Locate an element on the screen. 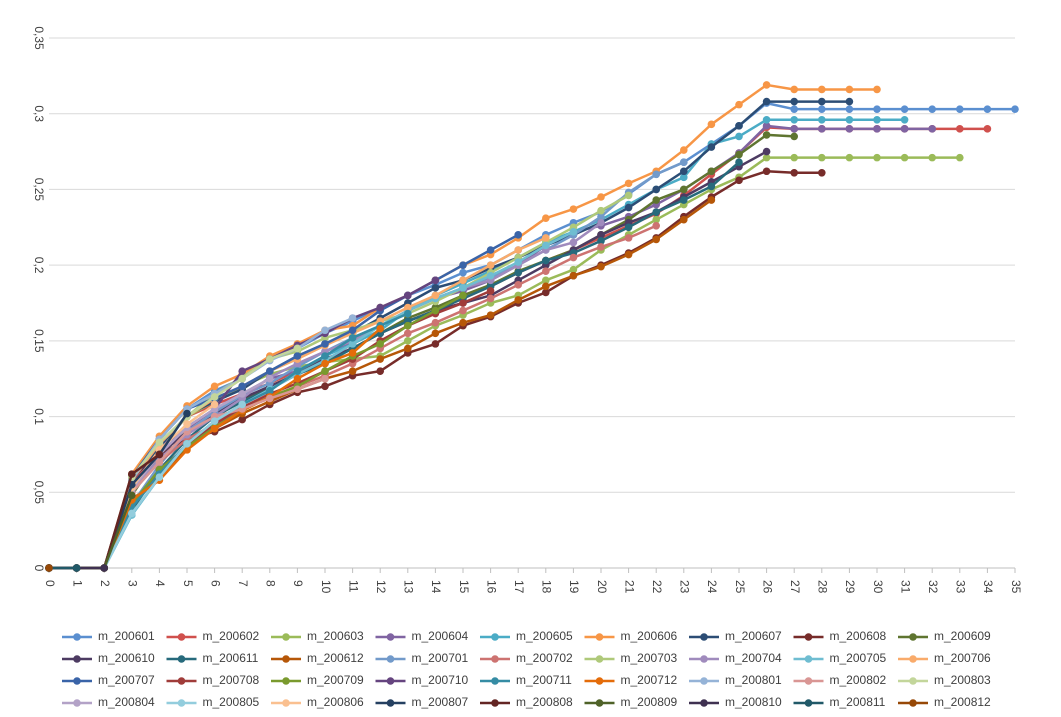 This screenshot has width=1061, height=717. legend-label: m_200607 is located at coordinates (753, 636).